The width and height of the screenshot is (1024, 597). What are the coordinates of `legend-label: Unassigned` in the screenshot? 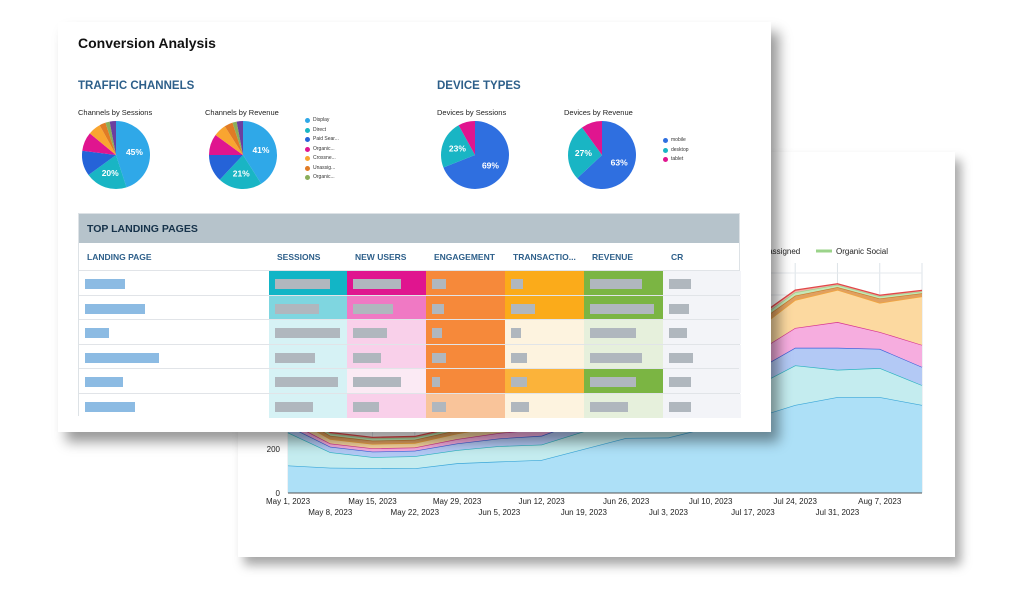 It's located at (779, 251).